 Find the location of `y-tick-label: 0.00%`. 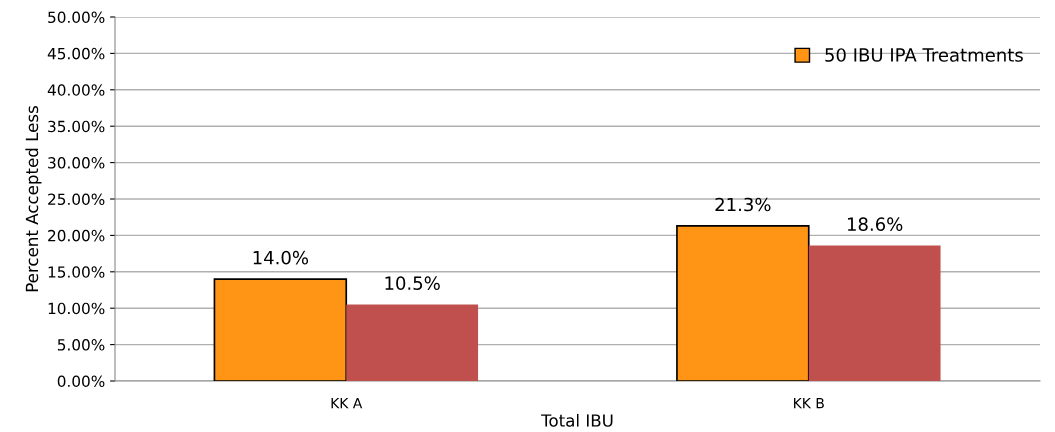

y-tick-label: 0.00% is located at coordinates (81, 381).